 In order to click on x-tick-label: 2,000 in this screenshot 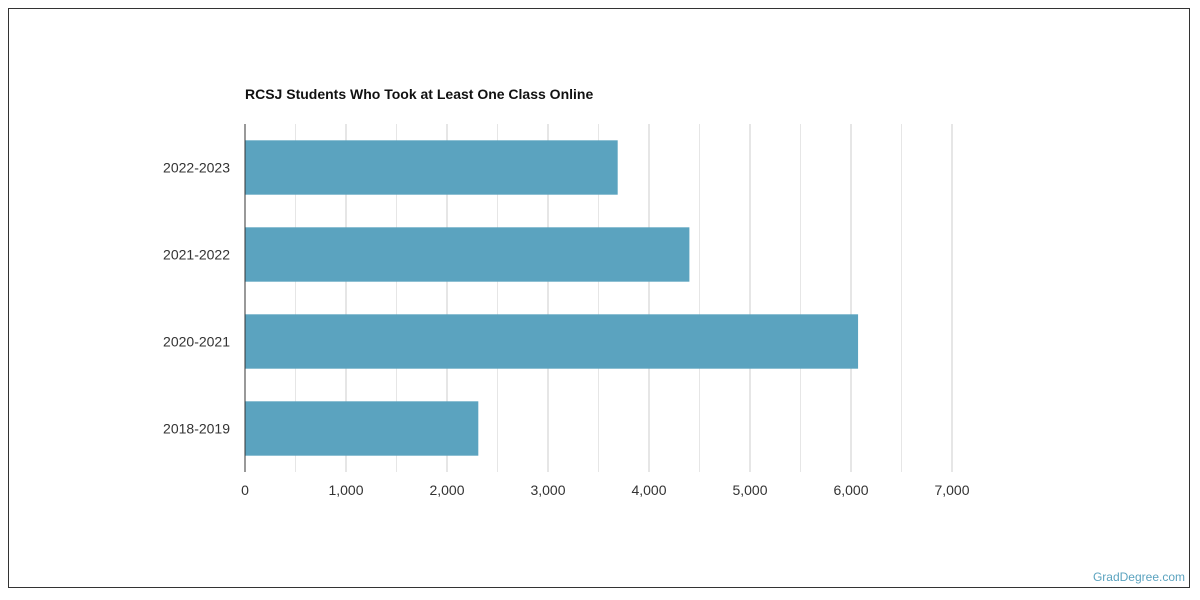, I will do `click(446, 490)`.